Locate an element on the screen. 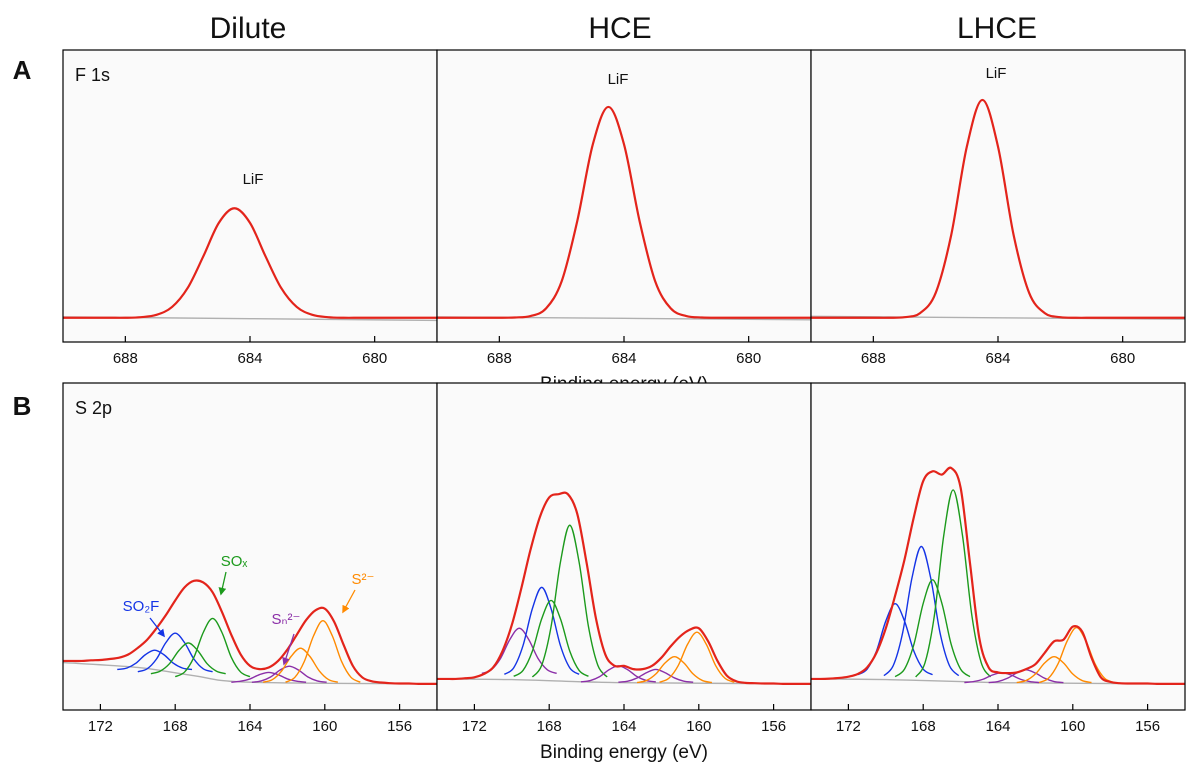  panel: 172 168 164 160 156 is located at coordinates (998, 558).